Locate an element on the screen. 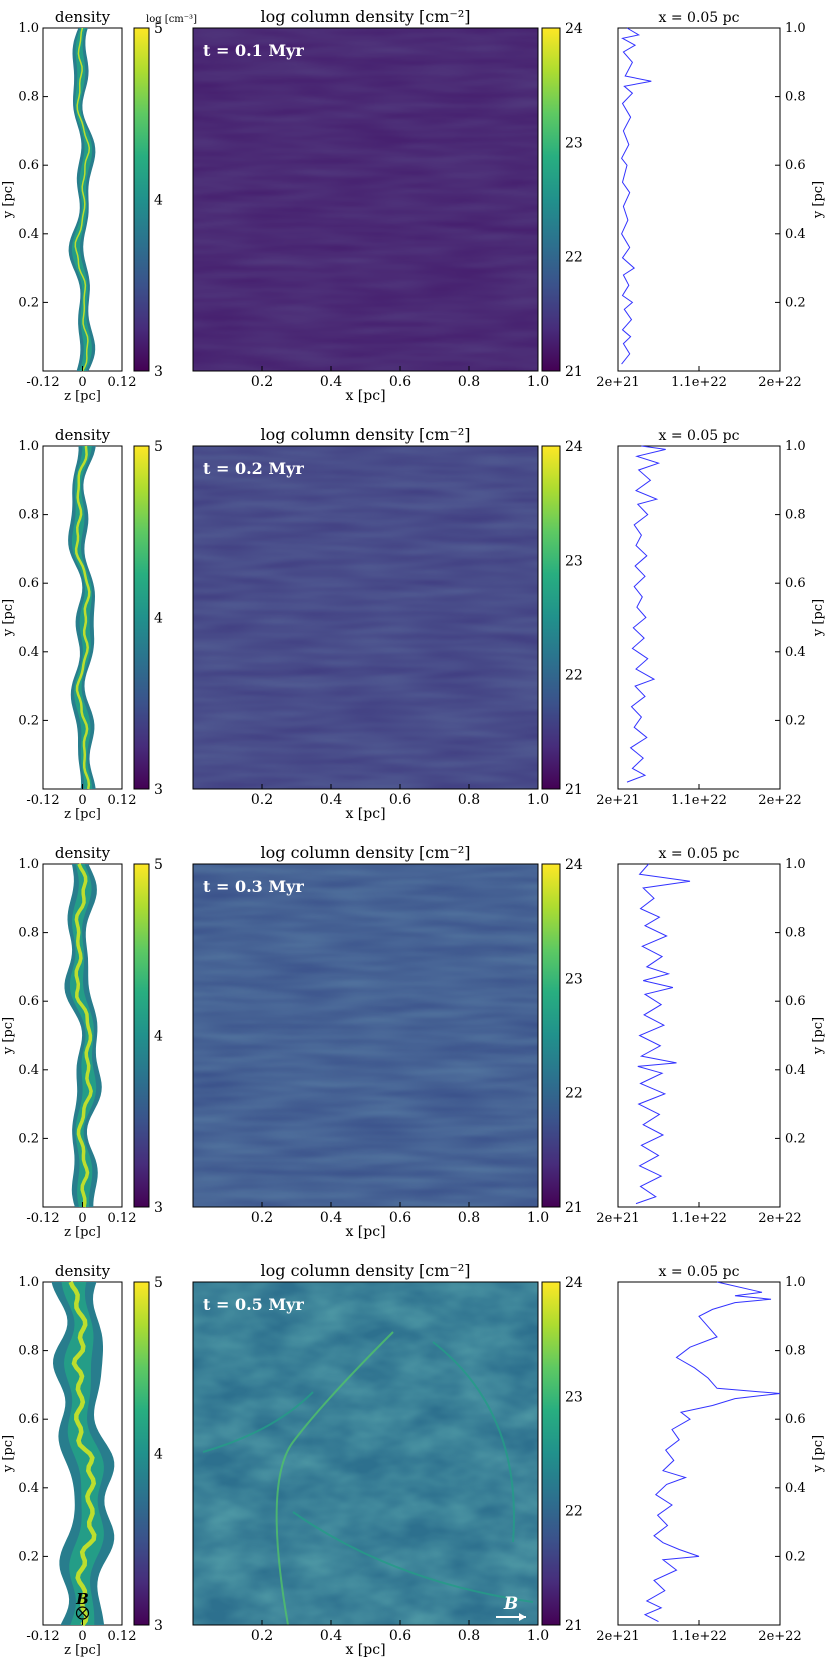 The height and width of the screenshot is (1664, 831). density-colorbar-label: log [cm⁻³] is located at coordinates (171, 19).